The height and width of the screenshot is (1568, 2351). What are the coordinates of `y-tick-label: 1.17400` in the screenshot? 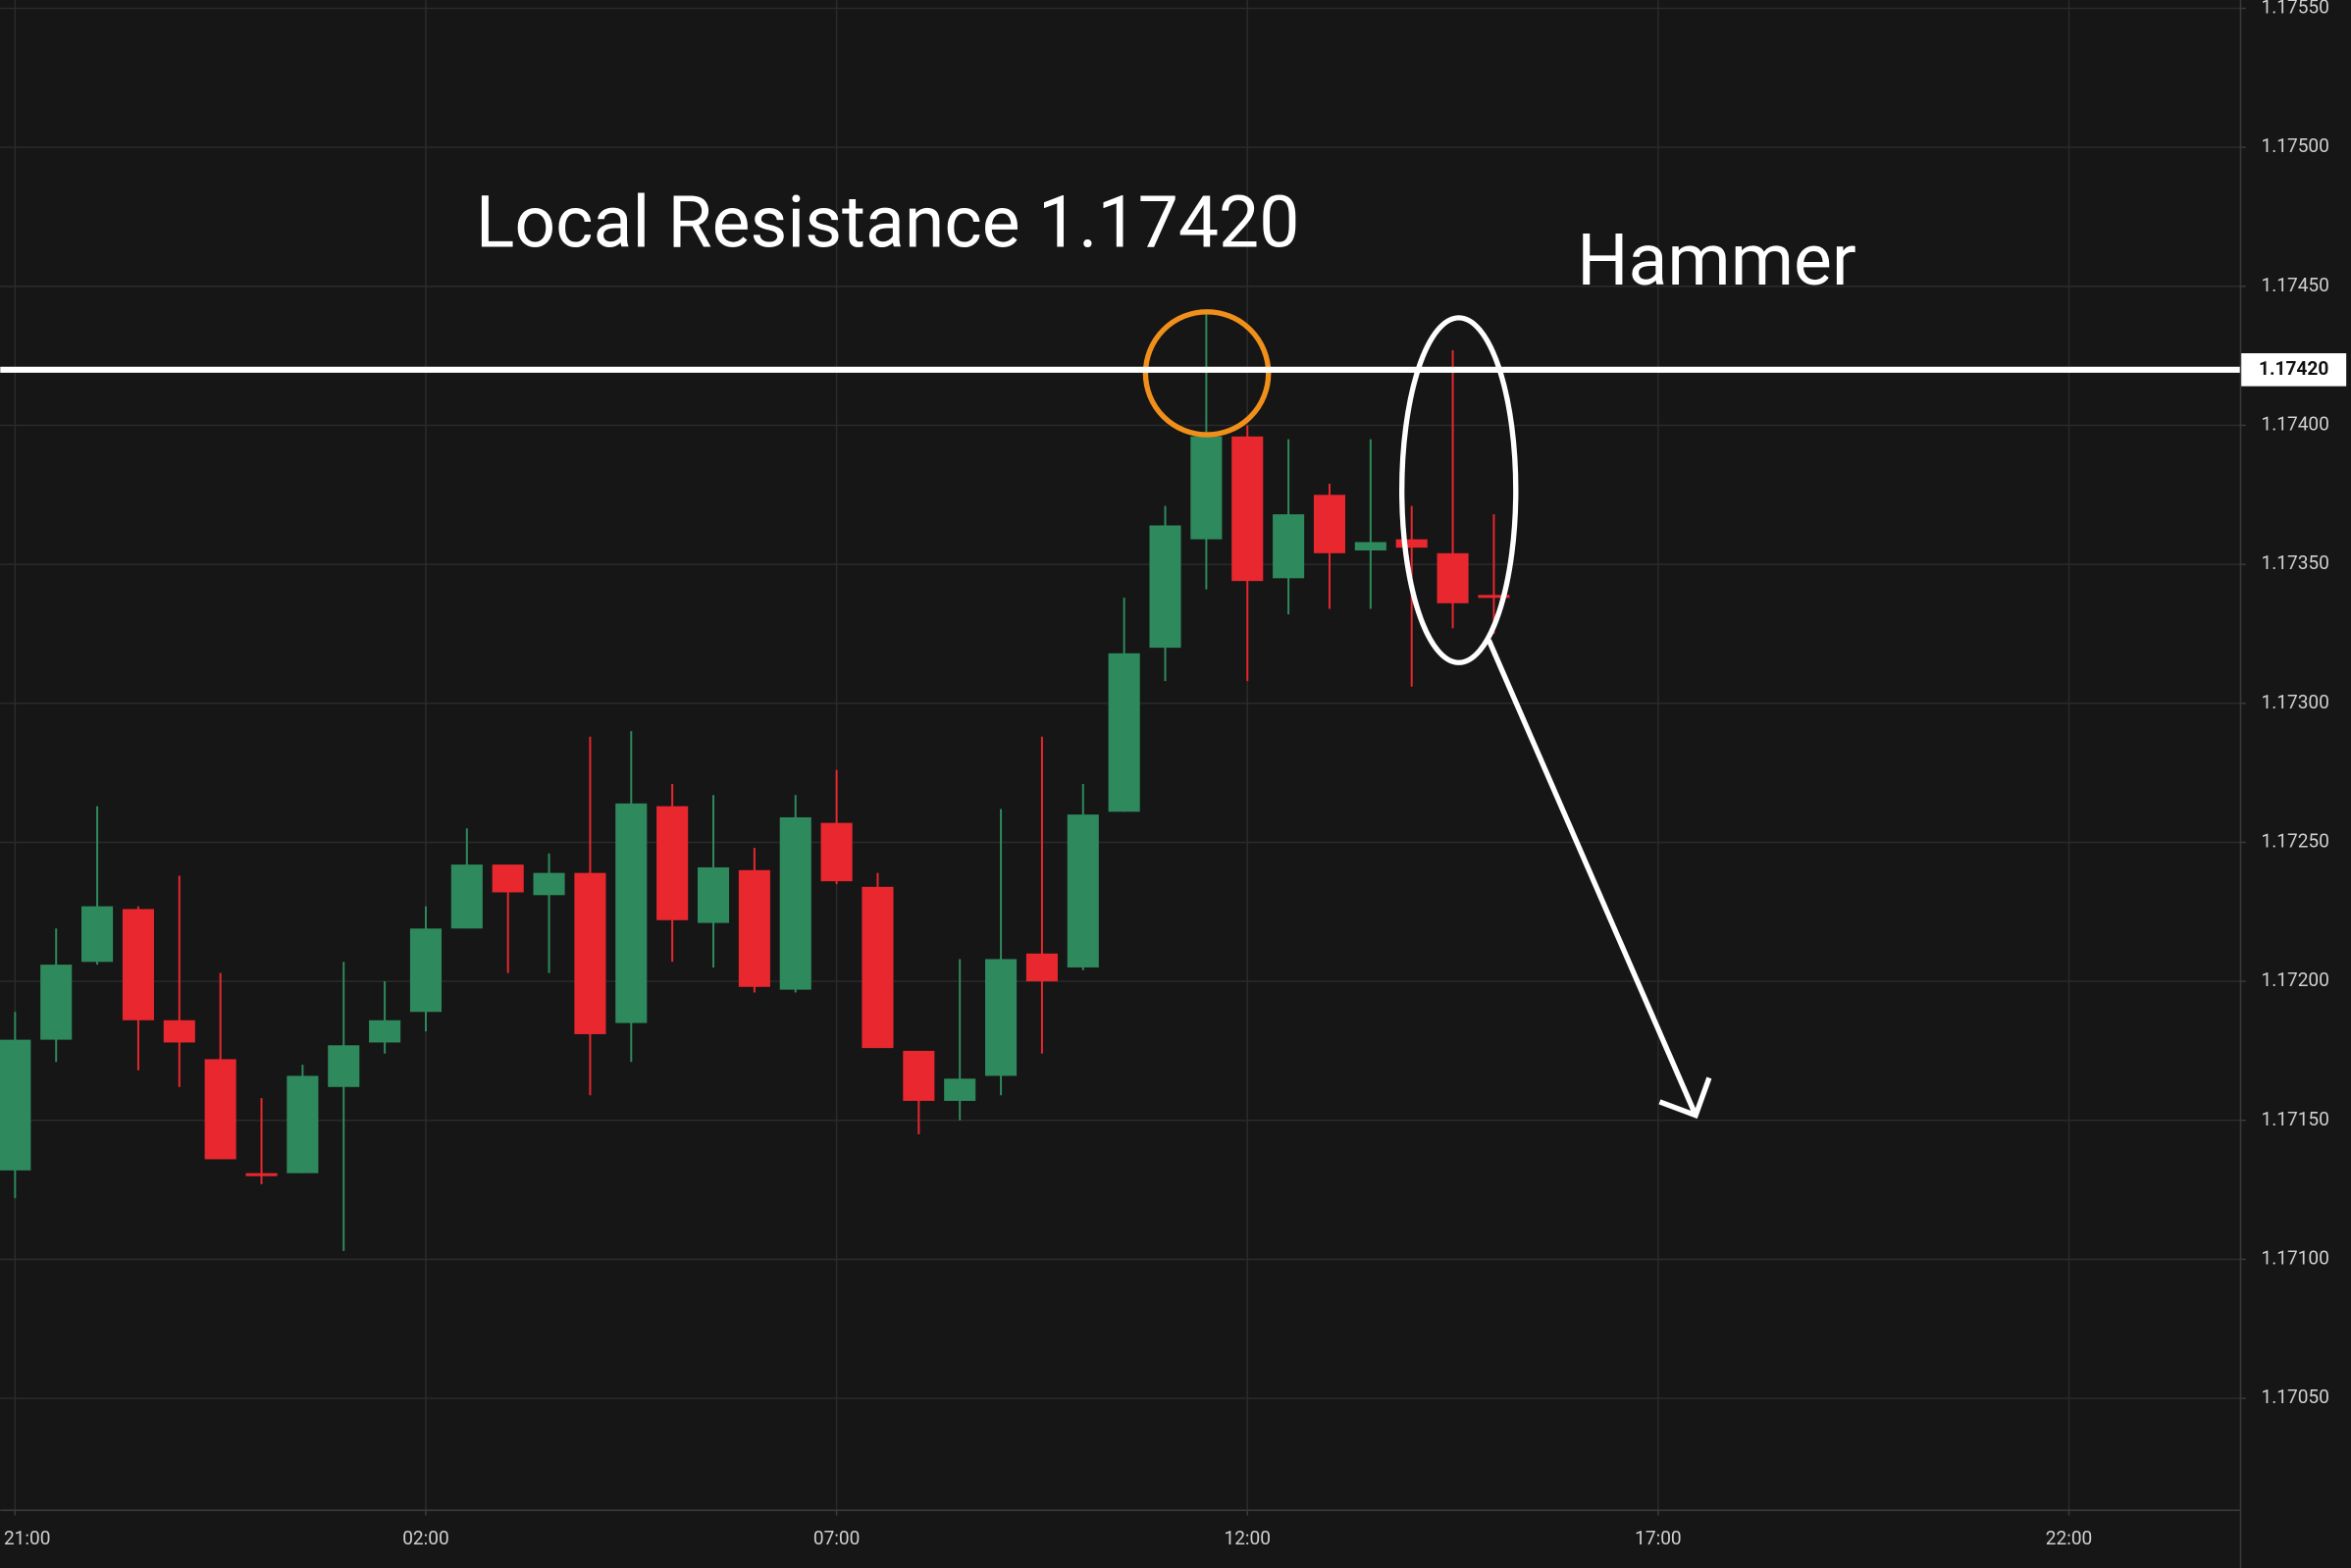 It's located at (2295, 424).